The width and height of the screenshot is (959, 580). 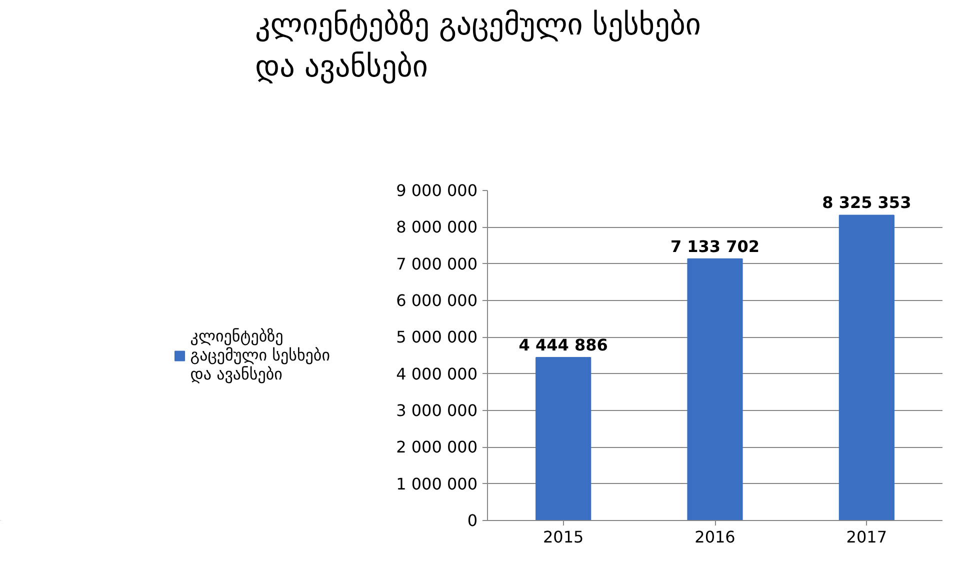 What do you see at coordinates (437, 484) in the screenshot?
I see `y-tick-label: 1 000 000` at bounding box center [437, 484].